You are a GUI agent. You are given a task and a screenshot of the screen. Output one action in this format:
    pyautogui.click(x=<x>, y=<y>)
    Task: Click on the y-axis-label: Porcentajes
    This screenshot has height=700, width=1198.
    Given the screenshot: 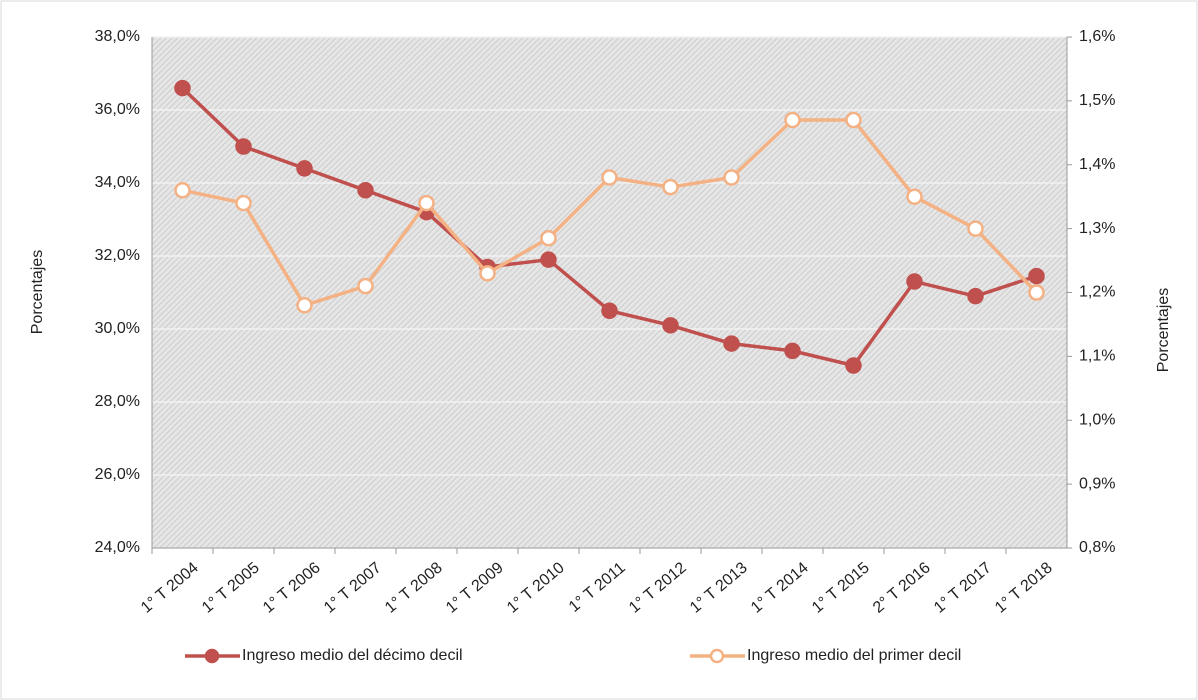 What is the action you would take?
    pyautogui.click(x=37, y=292)
    